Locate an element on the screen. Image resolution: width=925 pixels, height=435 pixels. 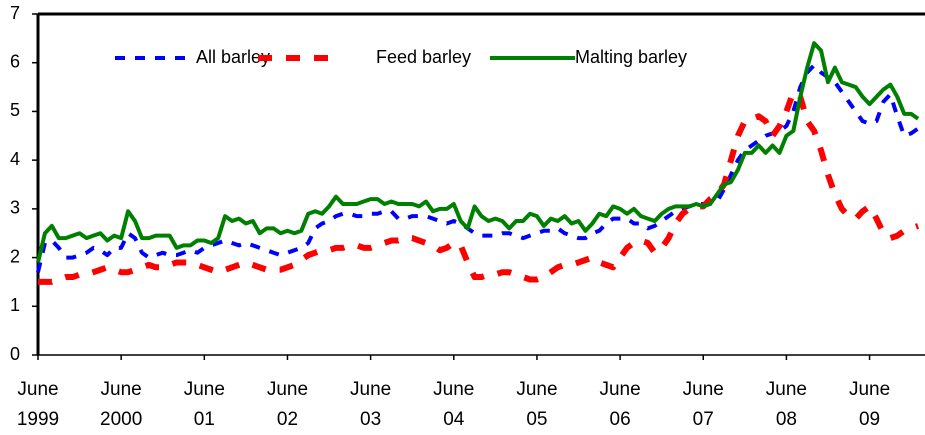
legend-label: All barley is located at coordinates (233, 57).